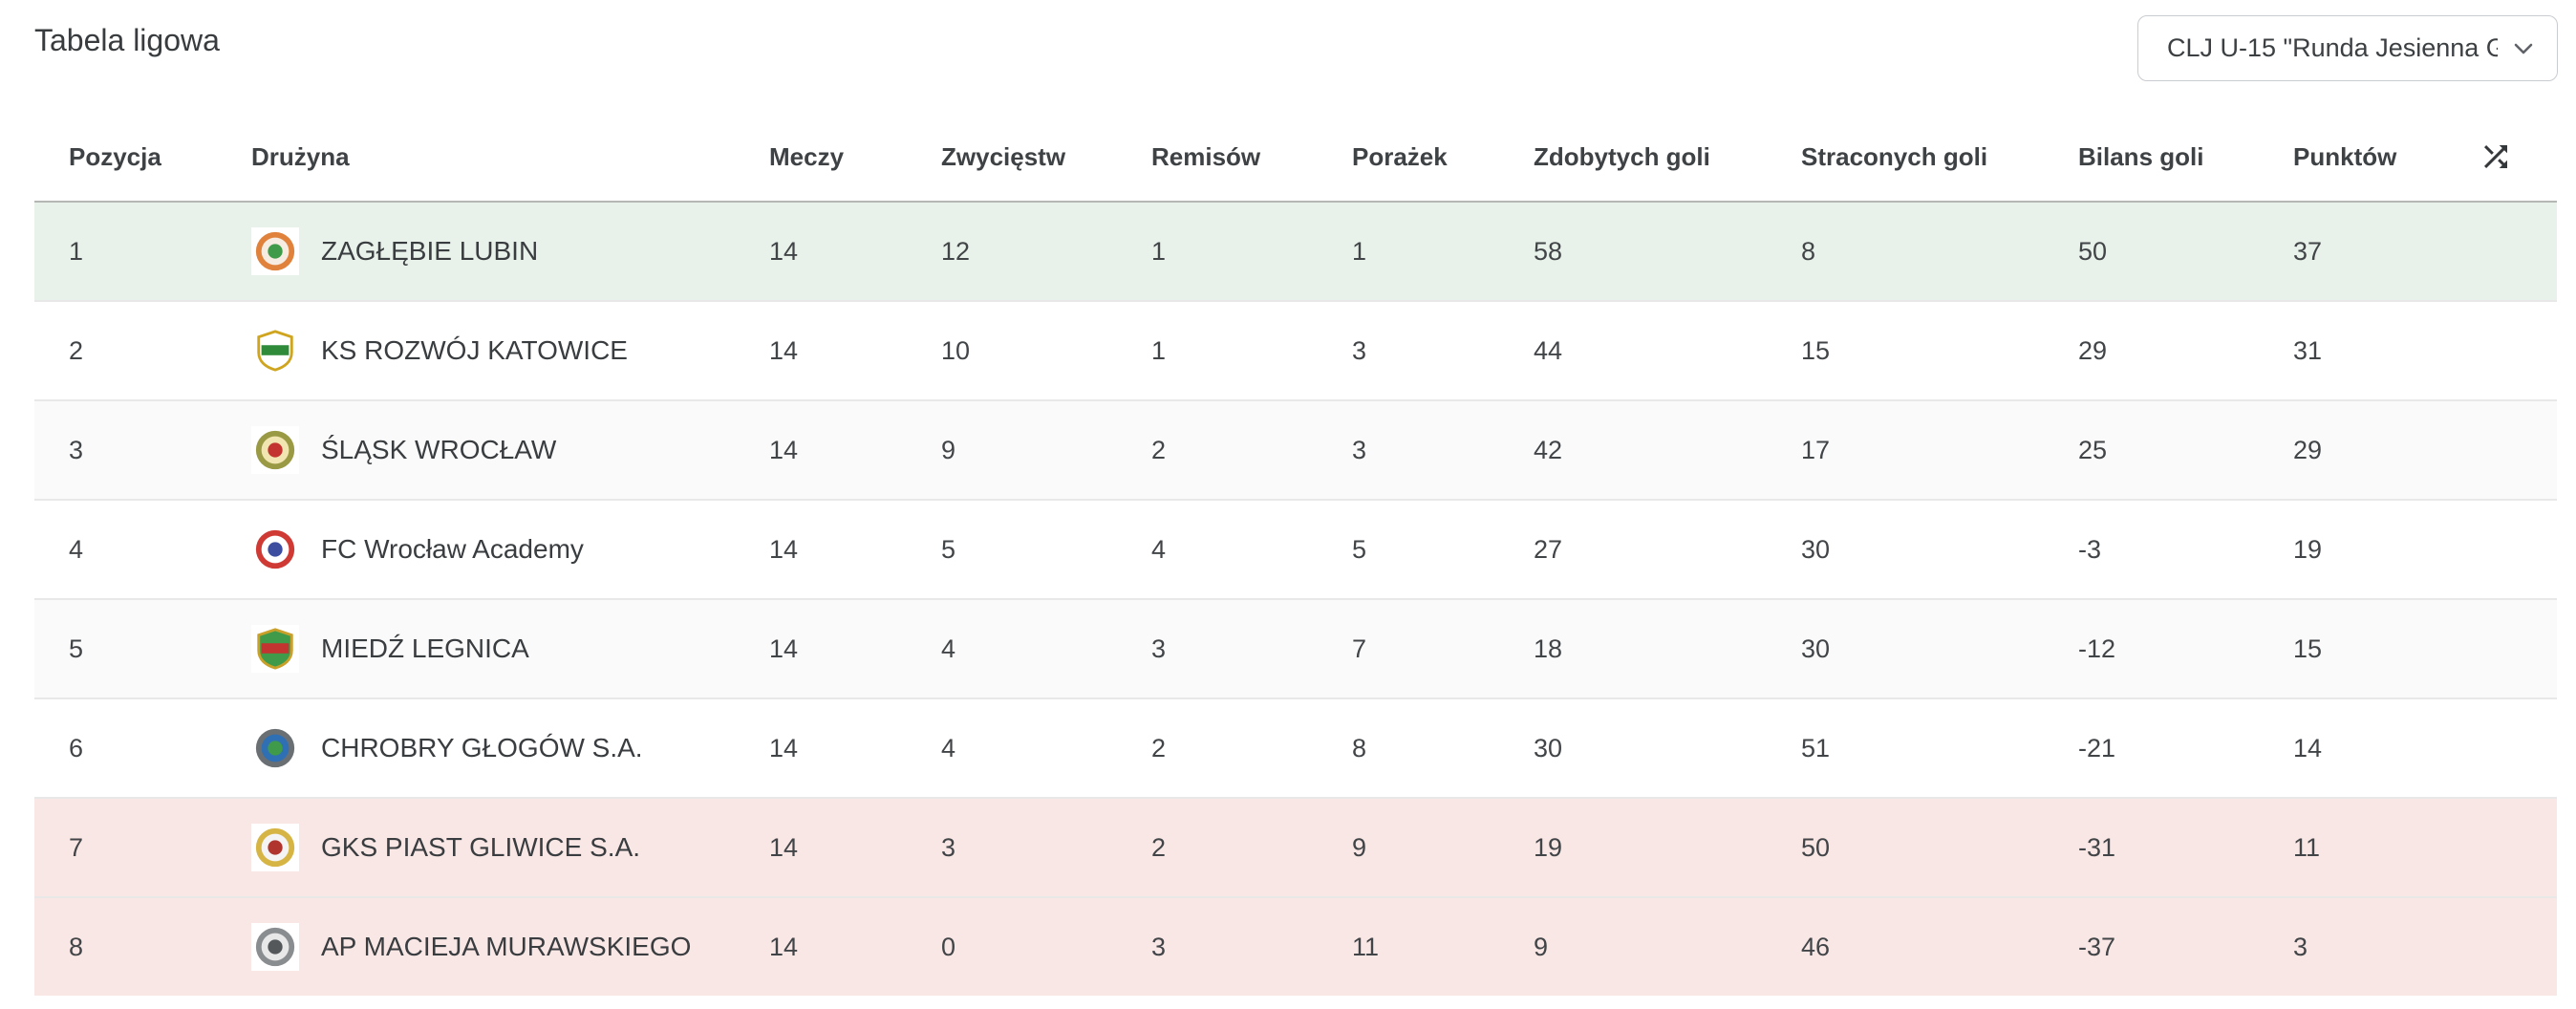  I want to click on goal-diff-value: -37, so click(2097, 946).